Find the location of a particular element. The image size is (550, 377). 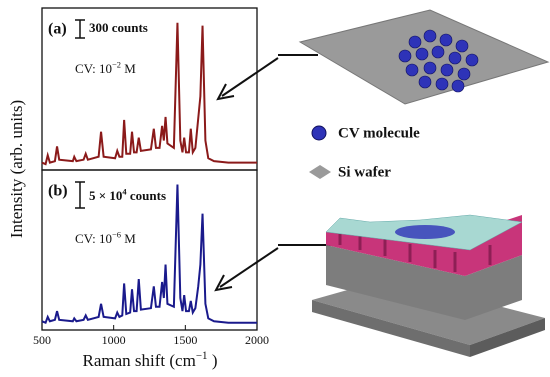

legend-label: Si wafer is located at coordinates (364, 172).